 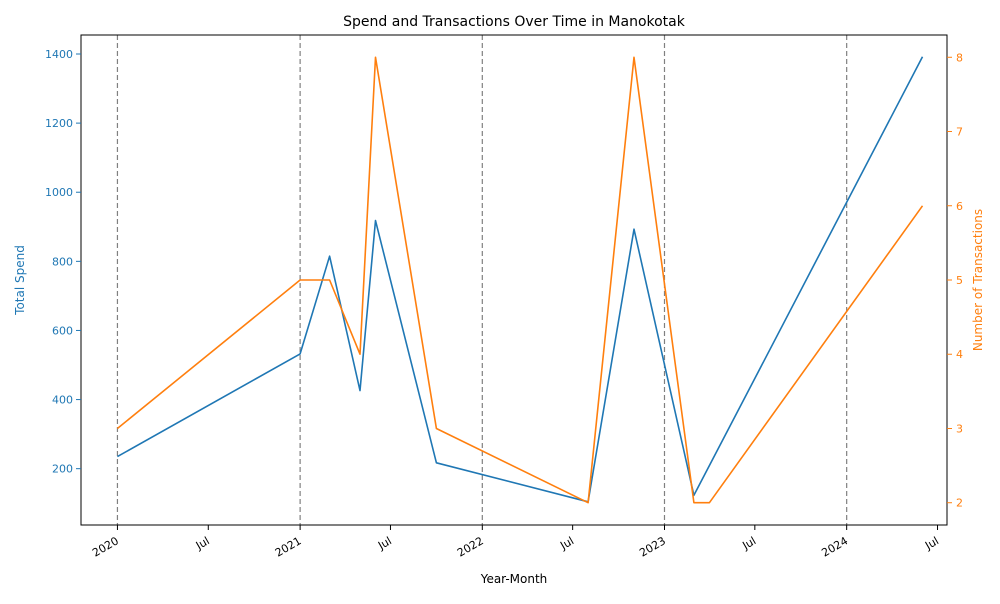 What do you see at coordinates (959, 57) in the screenshot?
I see `y-right-tick-label: 8` at bounding box center [959, 57].